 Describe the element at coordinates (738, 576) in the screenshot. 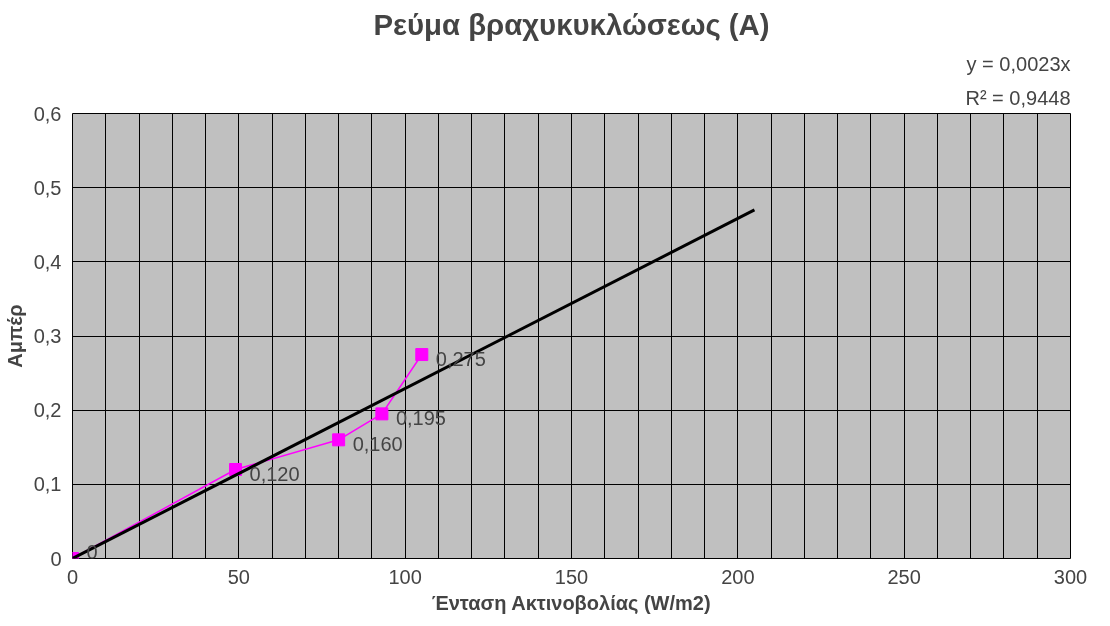

I see `x-tick-label: 200` at that location.